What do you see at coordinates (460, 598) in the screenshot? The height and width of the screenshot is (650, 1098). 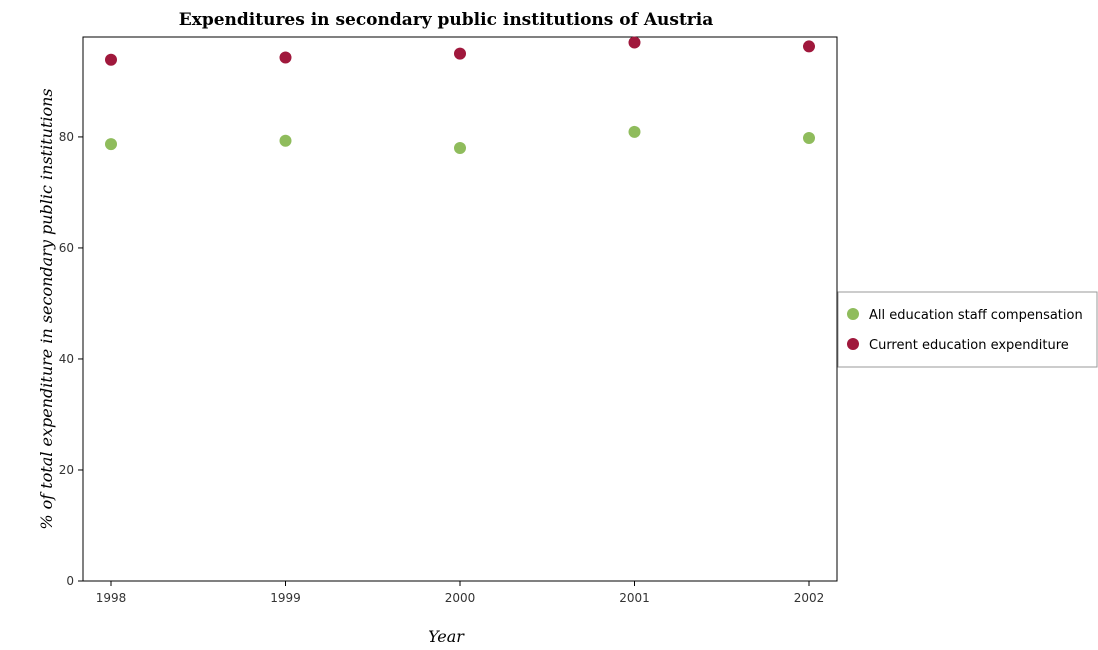 I see `x-tick-label: 2000` at bounding box center [460, 598].